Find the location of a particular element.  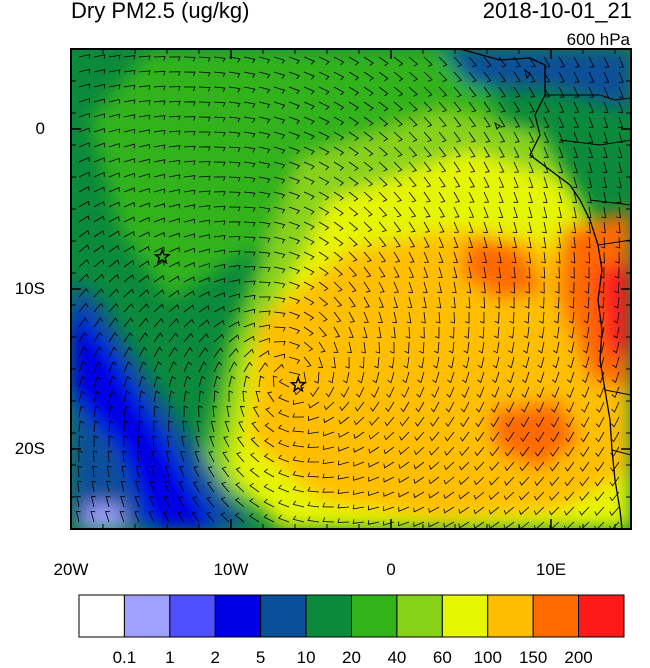

colorbar-label: 60 is located at coordinates (442, 657).